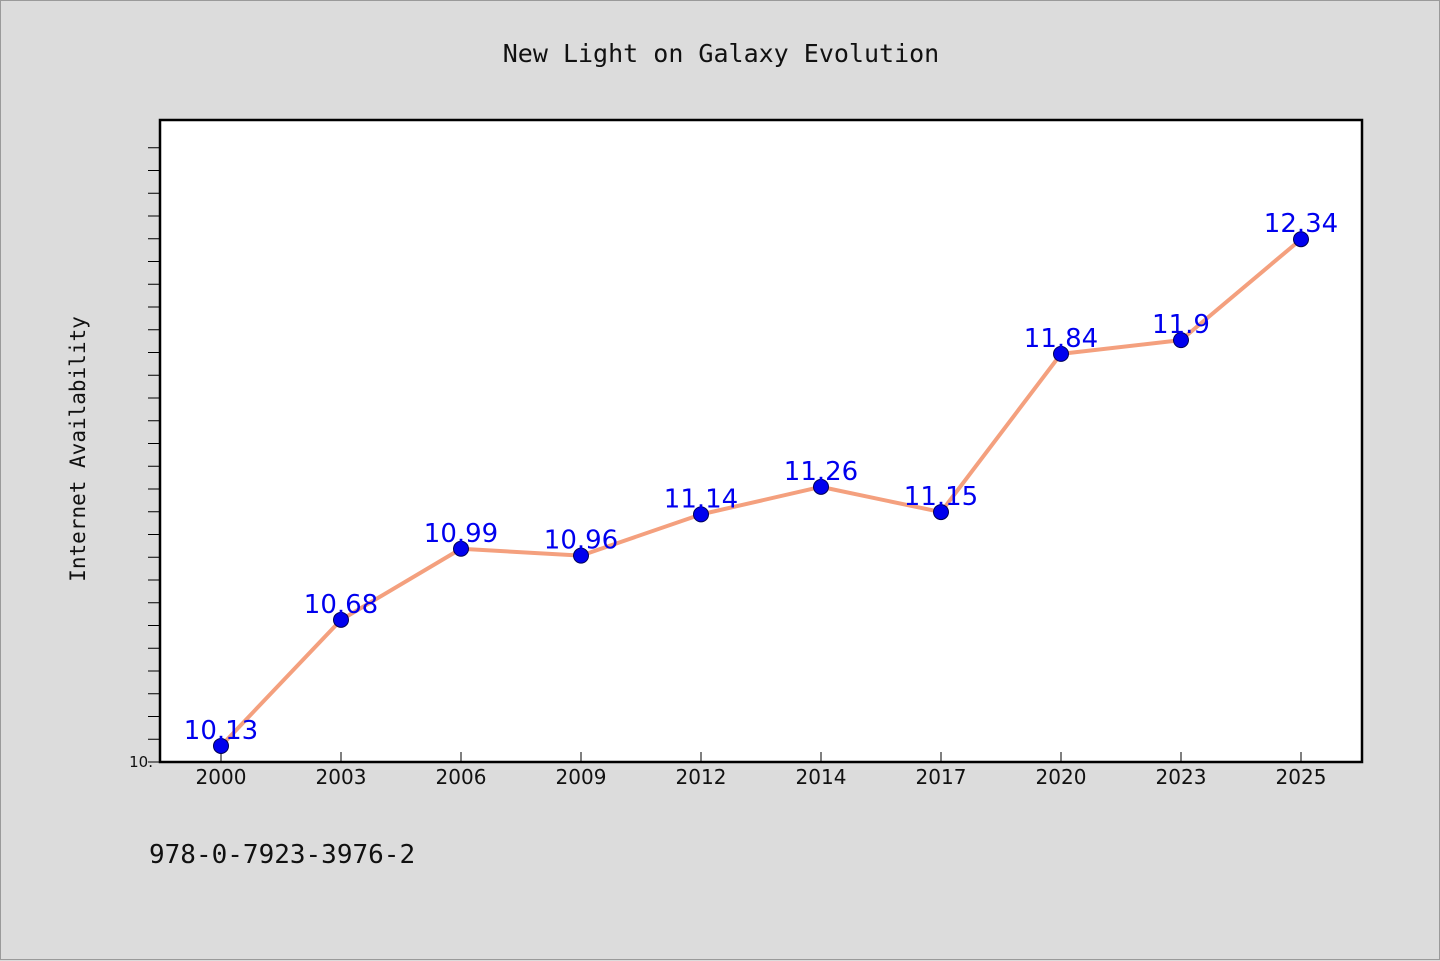  I want to click on x-tick-label: 2014, so click(821, 777).